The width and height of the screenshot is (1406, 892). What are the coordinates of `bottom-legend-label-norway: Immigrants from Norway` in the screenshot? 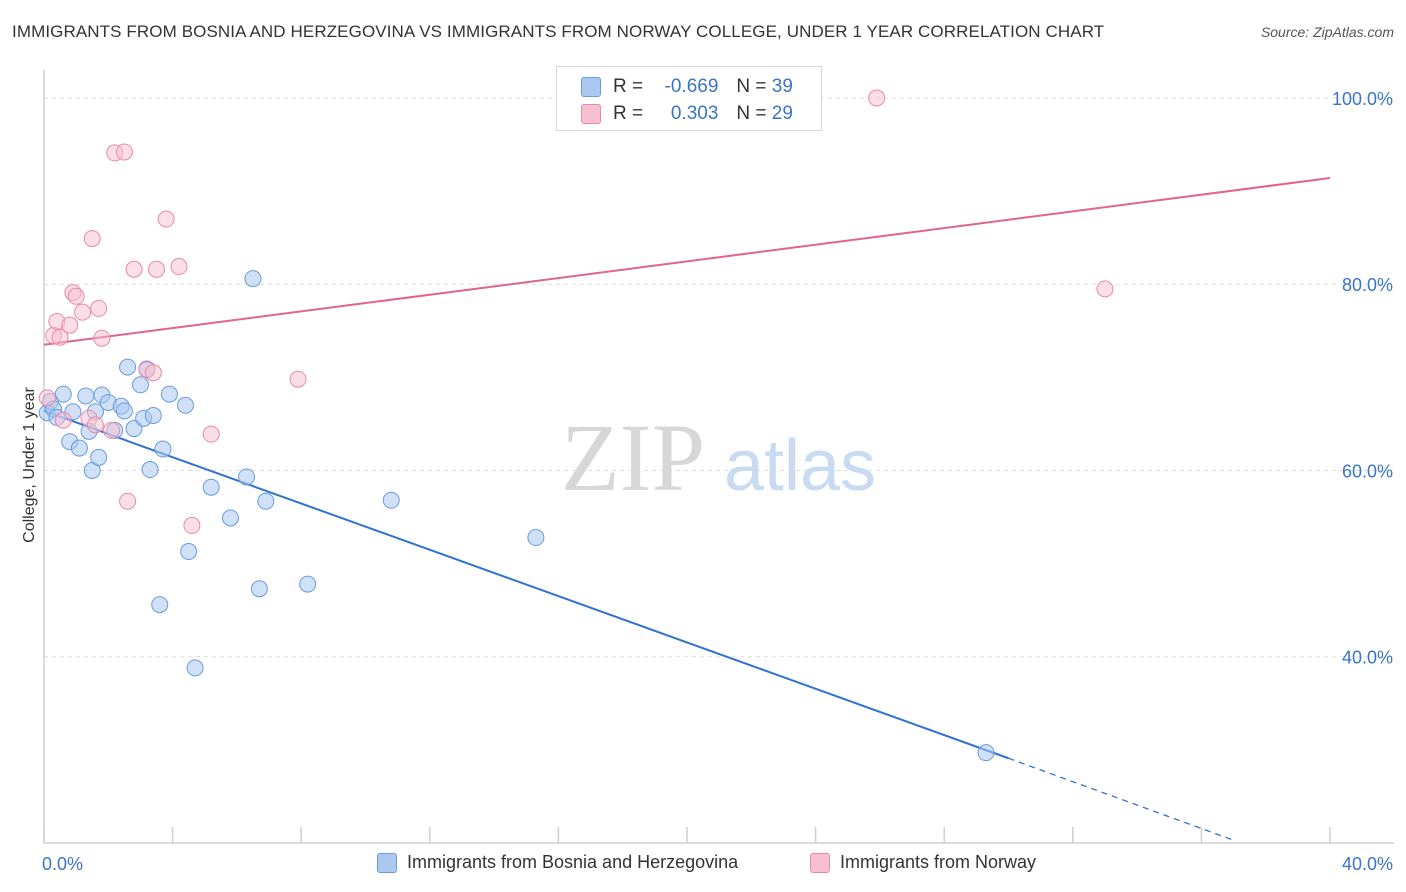 It's located at (938, 862).